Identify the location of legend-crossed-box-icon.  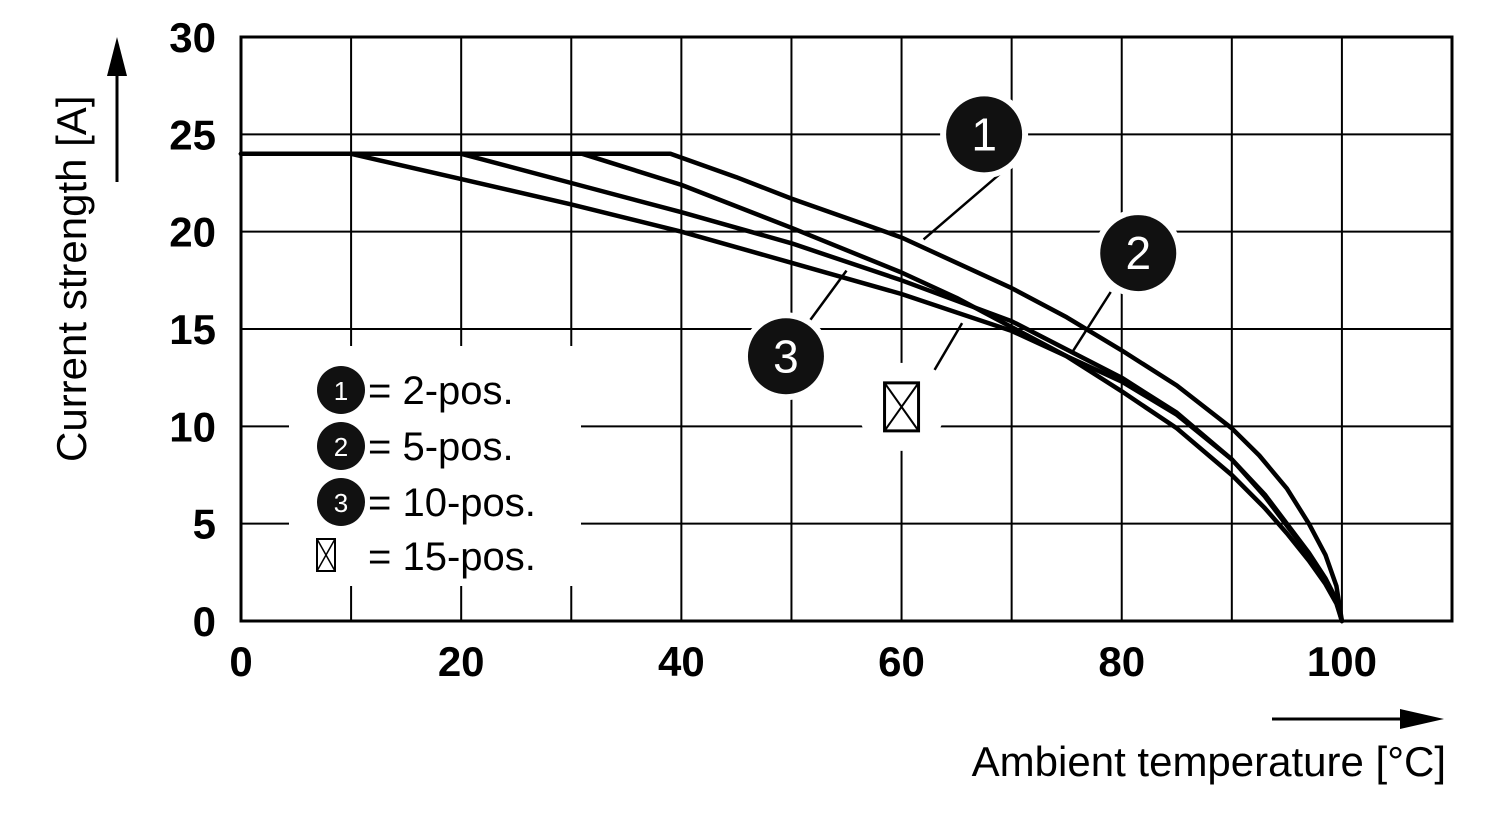
(326, 555).